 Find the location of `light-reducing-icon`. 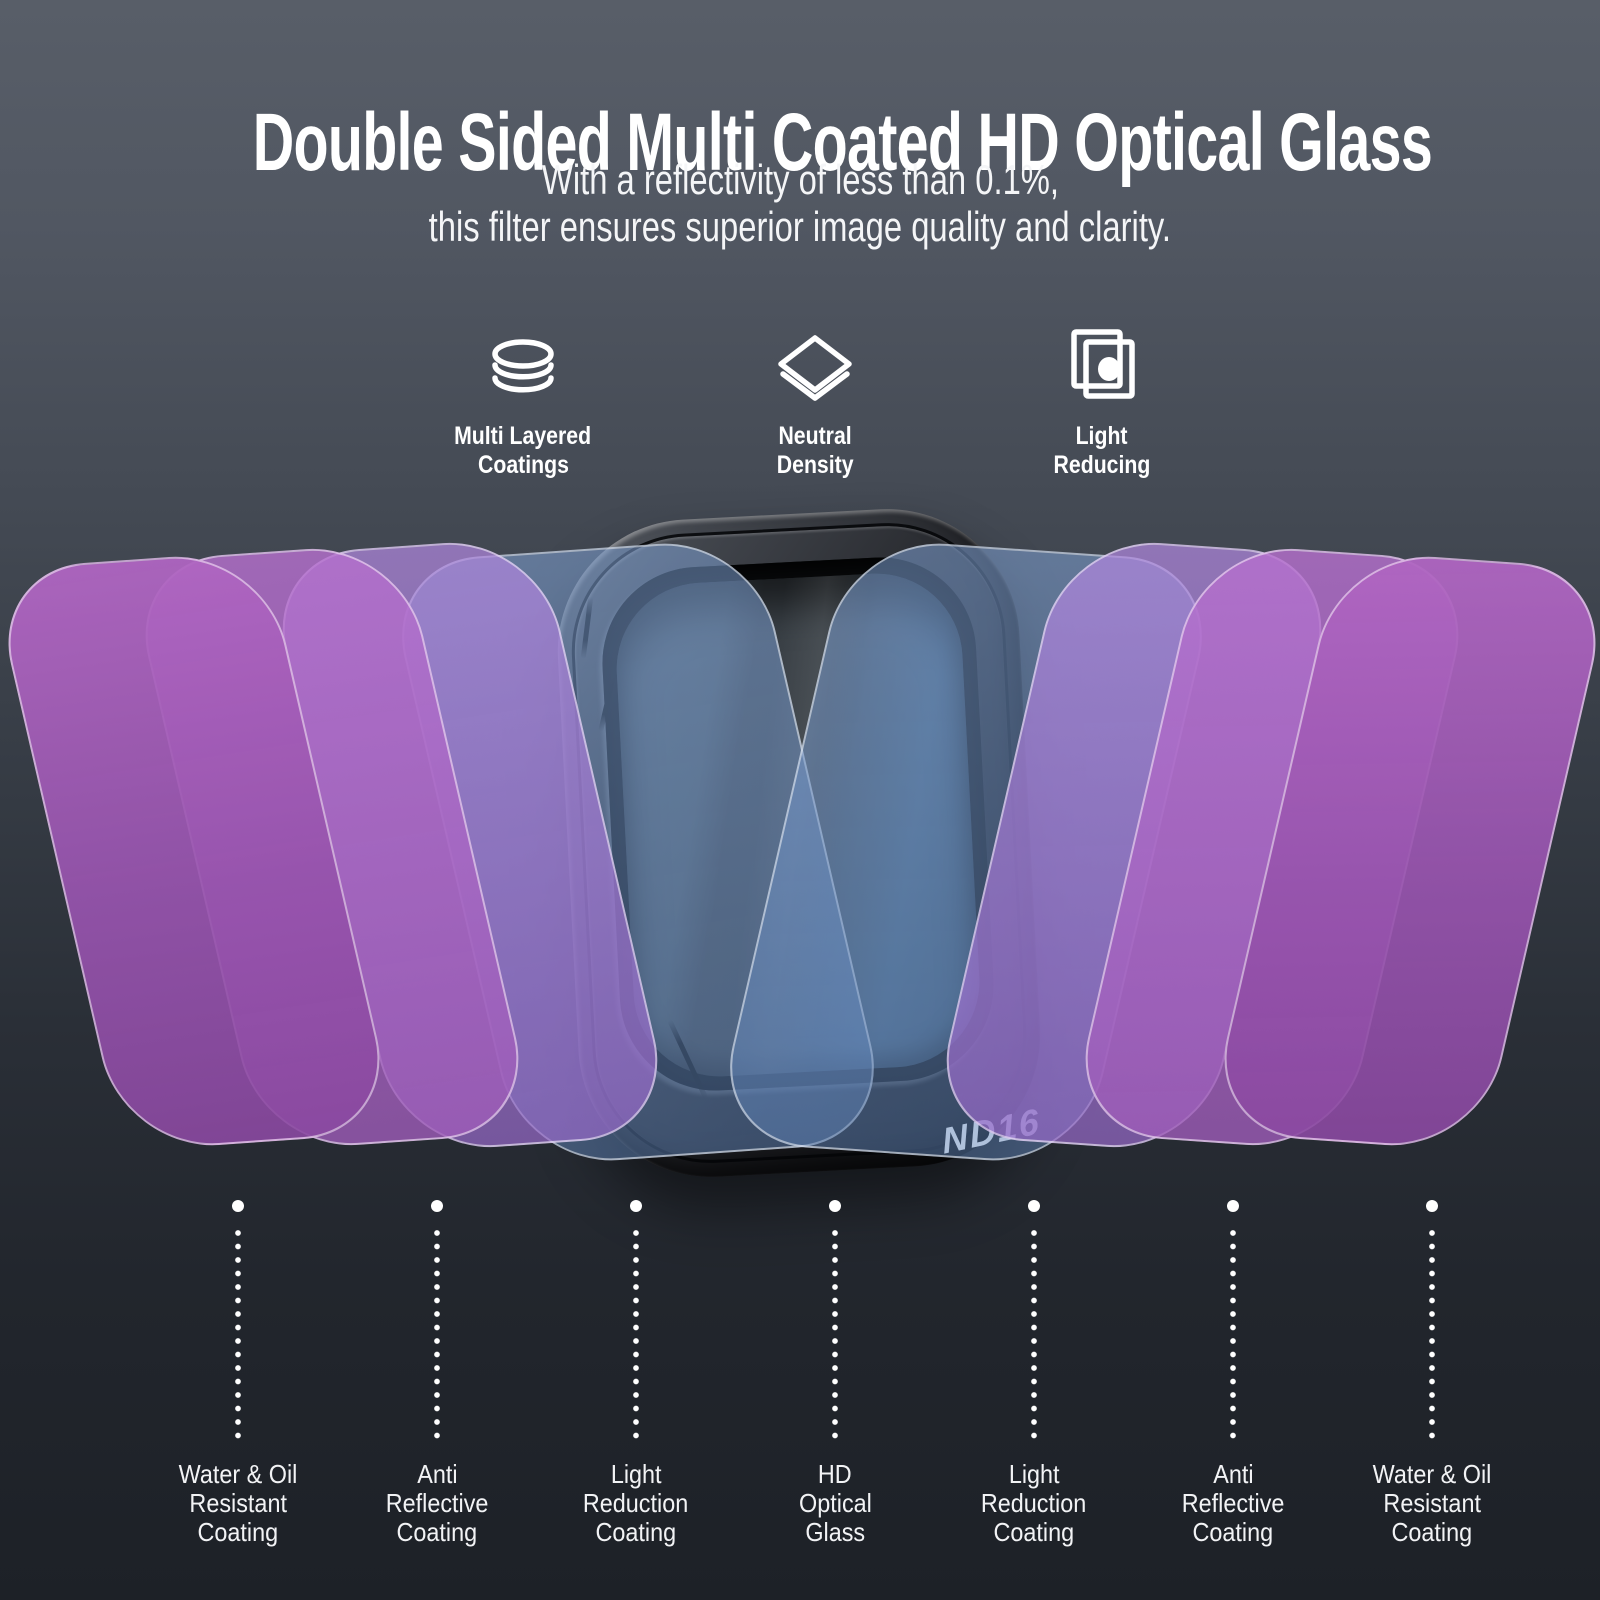

light-reducing-icon is located at coordinates (1102, 362).